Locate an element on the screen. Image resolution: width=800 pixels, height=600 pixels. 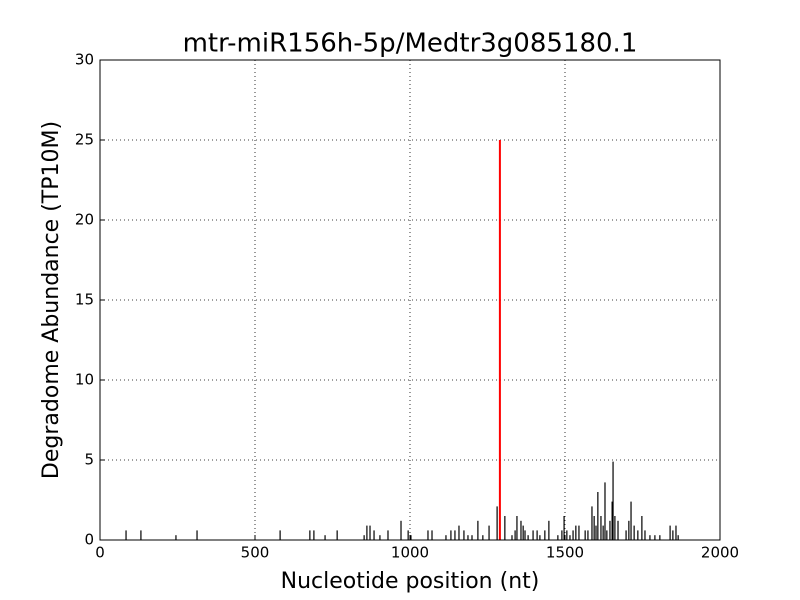
y-tick-label: 0 is located at coordinates (89, 540).